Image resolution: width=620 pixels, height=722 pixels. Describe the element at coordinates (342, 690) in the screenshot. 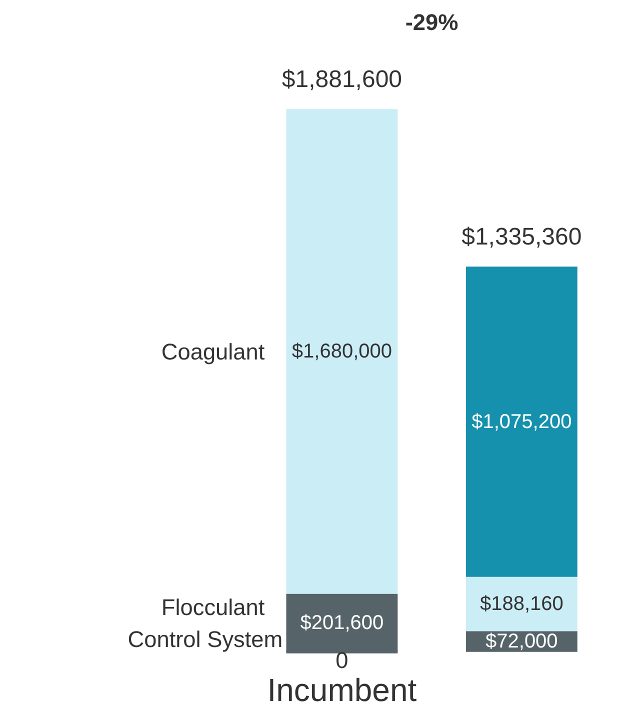

I see `x-tick-label: Incumbent` at that location.